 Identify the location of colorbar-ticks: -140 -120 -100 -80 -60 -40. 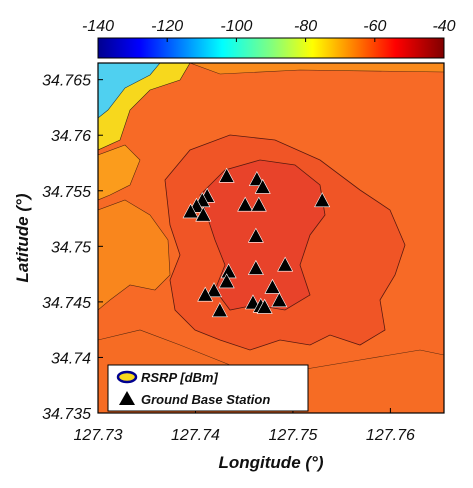
(269, 30).